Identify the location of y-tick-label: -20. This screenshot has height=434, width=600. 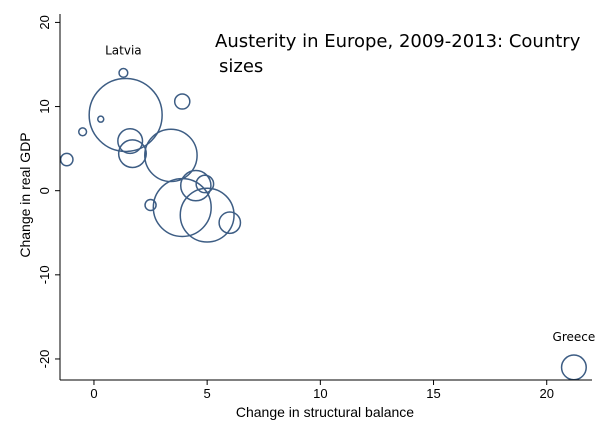
(44, 359).